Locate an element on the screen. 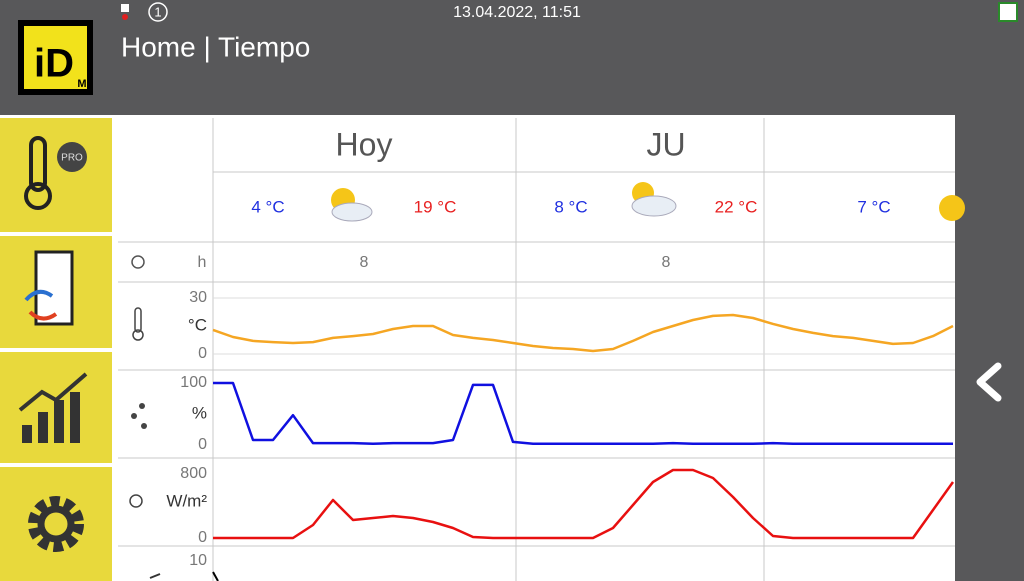 Image resolution: width=1024 pixels, height=581 pixels. y-tick-label: 10 is located at coordinates (198, 560).